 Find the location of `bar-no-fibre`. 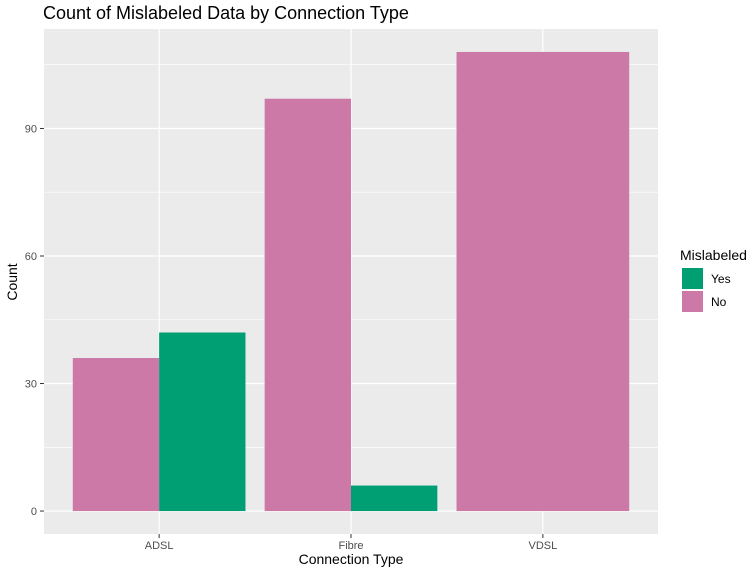

bar-no-fibre is located at coordinates (307, 305).